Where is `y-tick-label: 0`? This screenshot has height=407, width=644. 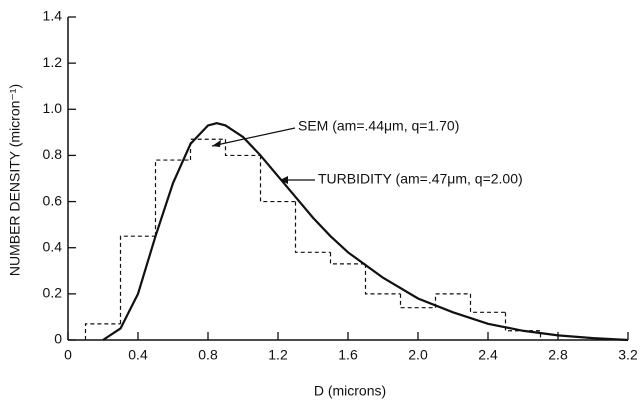
y-tick-label: 0 is located at coordinates (58, 339).